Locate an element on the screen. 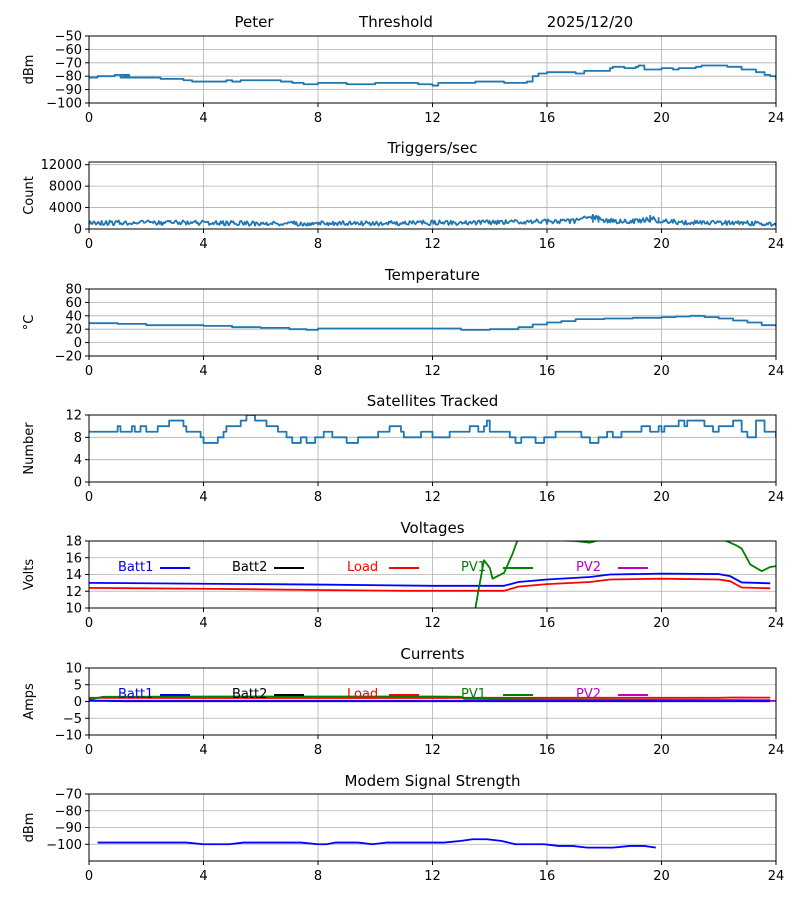 The width and height of the screenshot is (800, 904). y-tick-label: 10 is located at coordinates (73, 669).